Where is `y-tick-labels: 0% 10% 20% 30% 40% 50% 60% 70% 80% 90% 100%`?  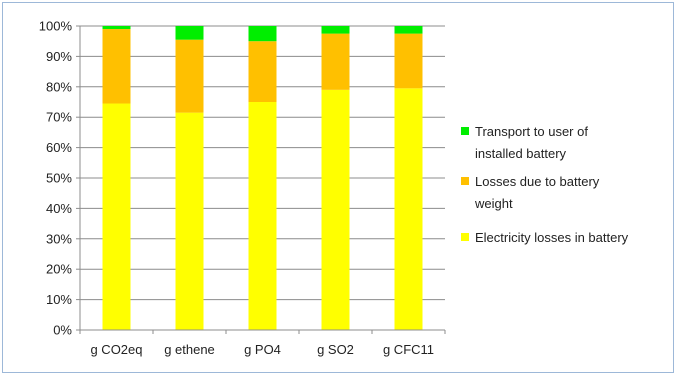
y-tick-labels: 0% 10% 20% 30% 40% 50% 60% 70% 80% 90% 100% is located at coordinates (56, 178).